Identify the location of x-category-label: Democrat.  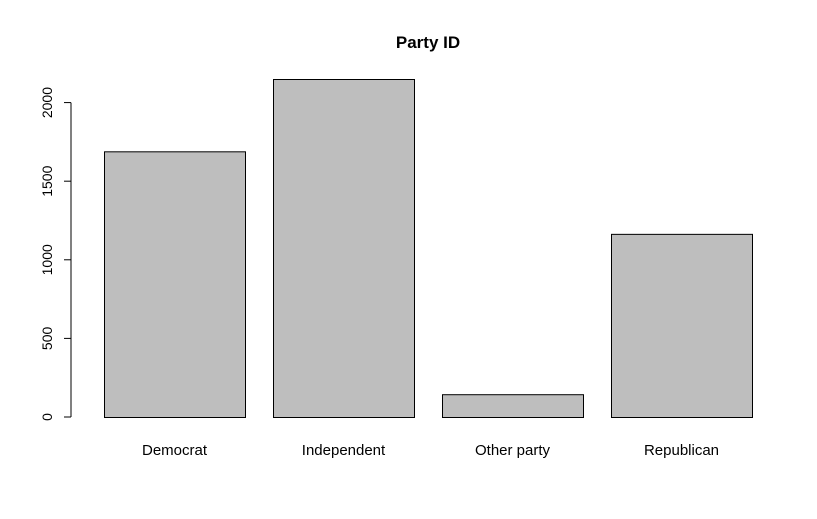
(175, 450).